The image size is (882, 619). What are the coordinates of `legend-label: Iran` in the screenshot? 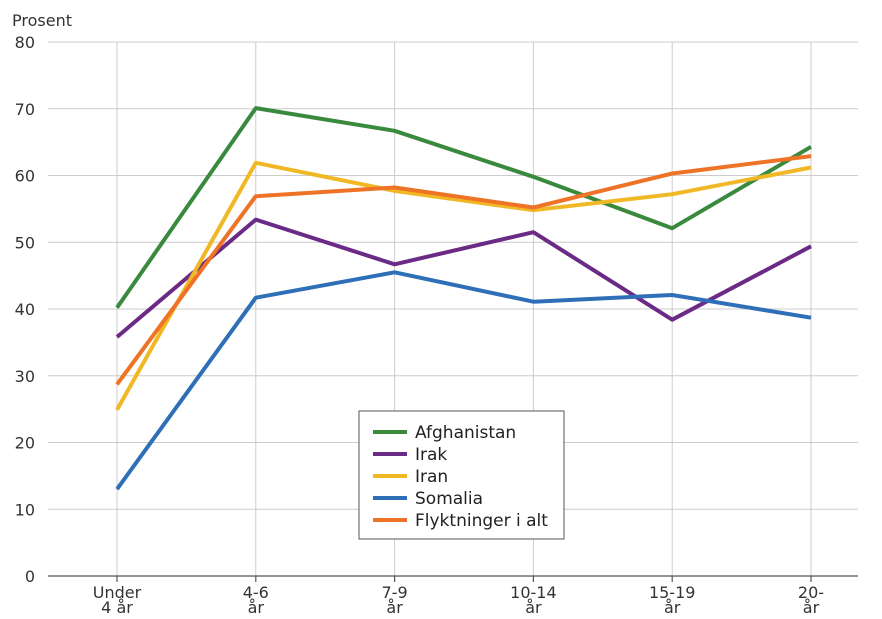 It's located at (431, 477).